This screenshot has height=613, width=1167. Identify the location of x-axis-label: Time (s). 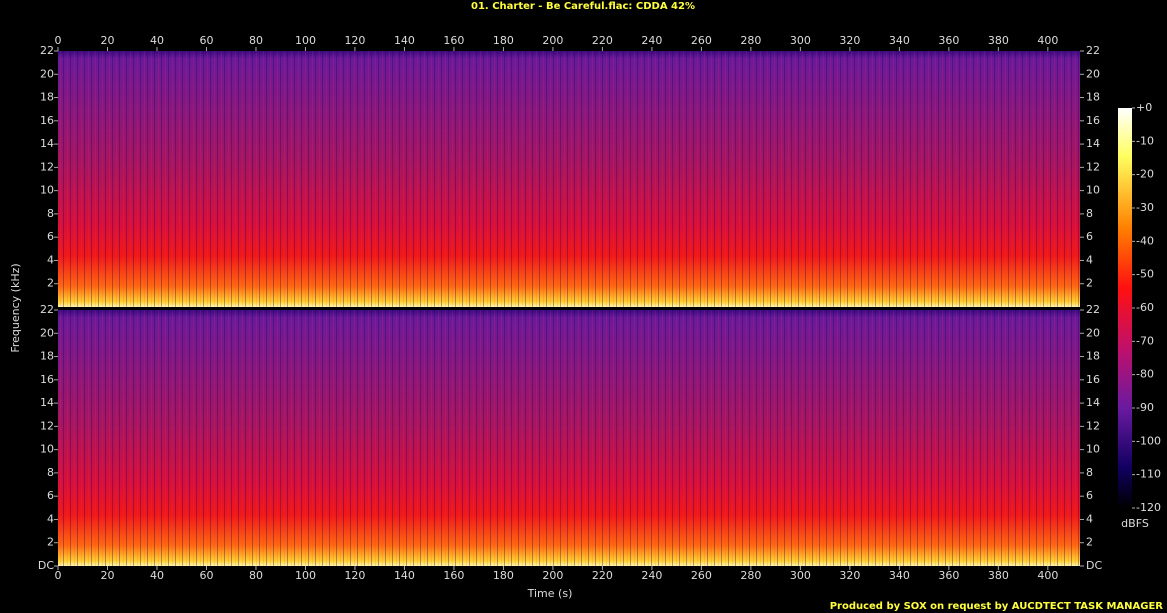
(550, 593).